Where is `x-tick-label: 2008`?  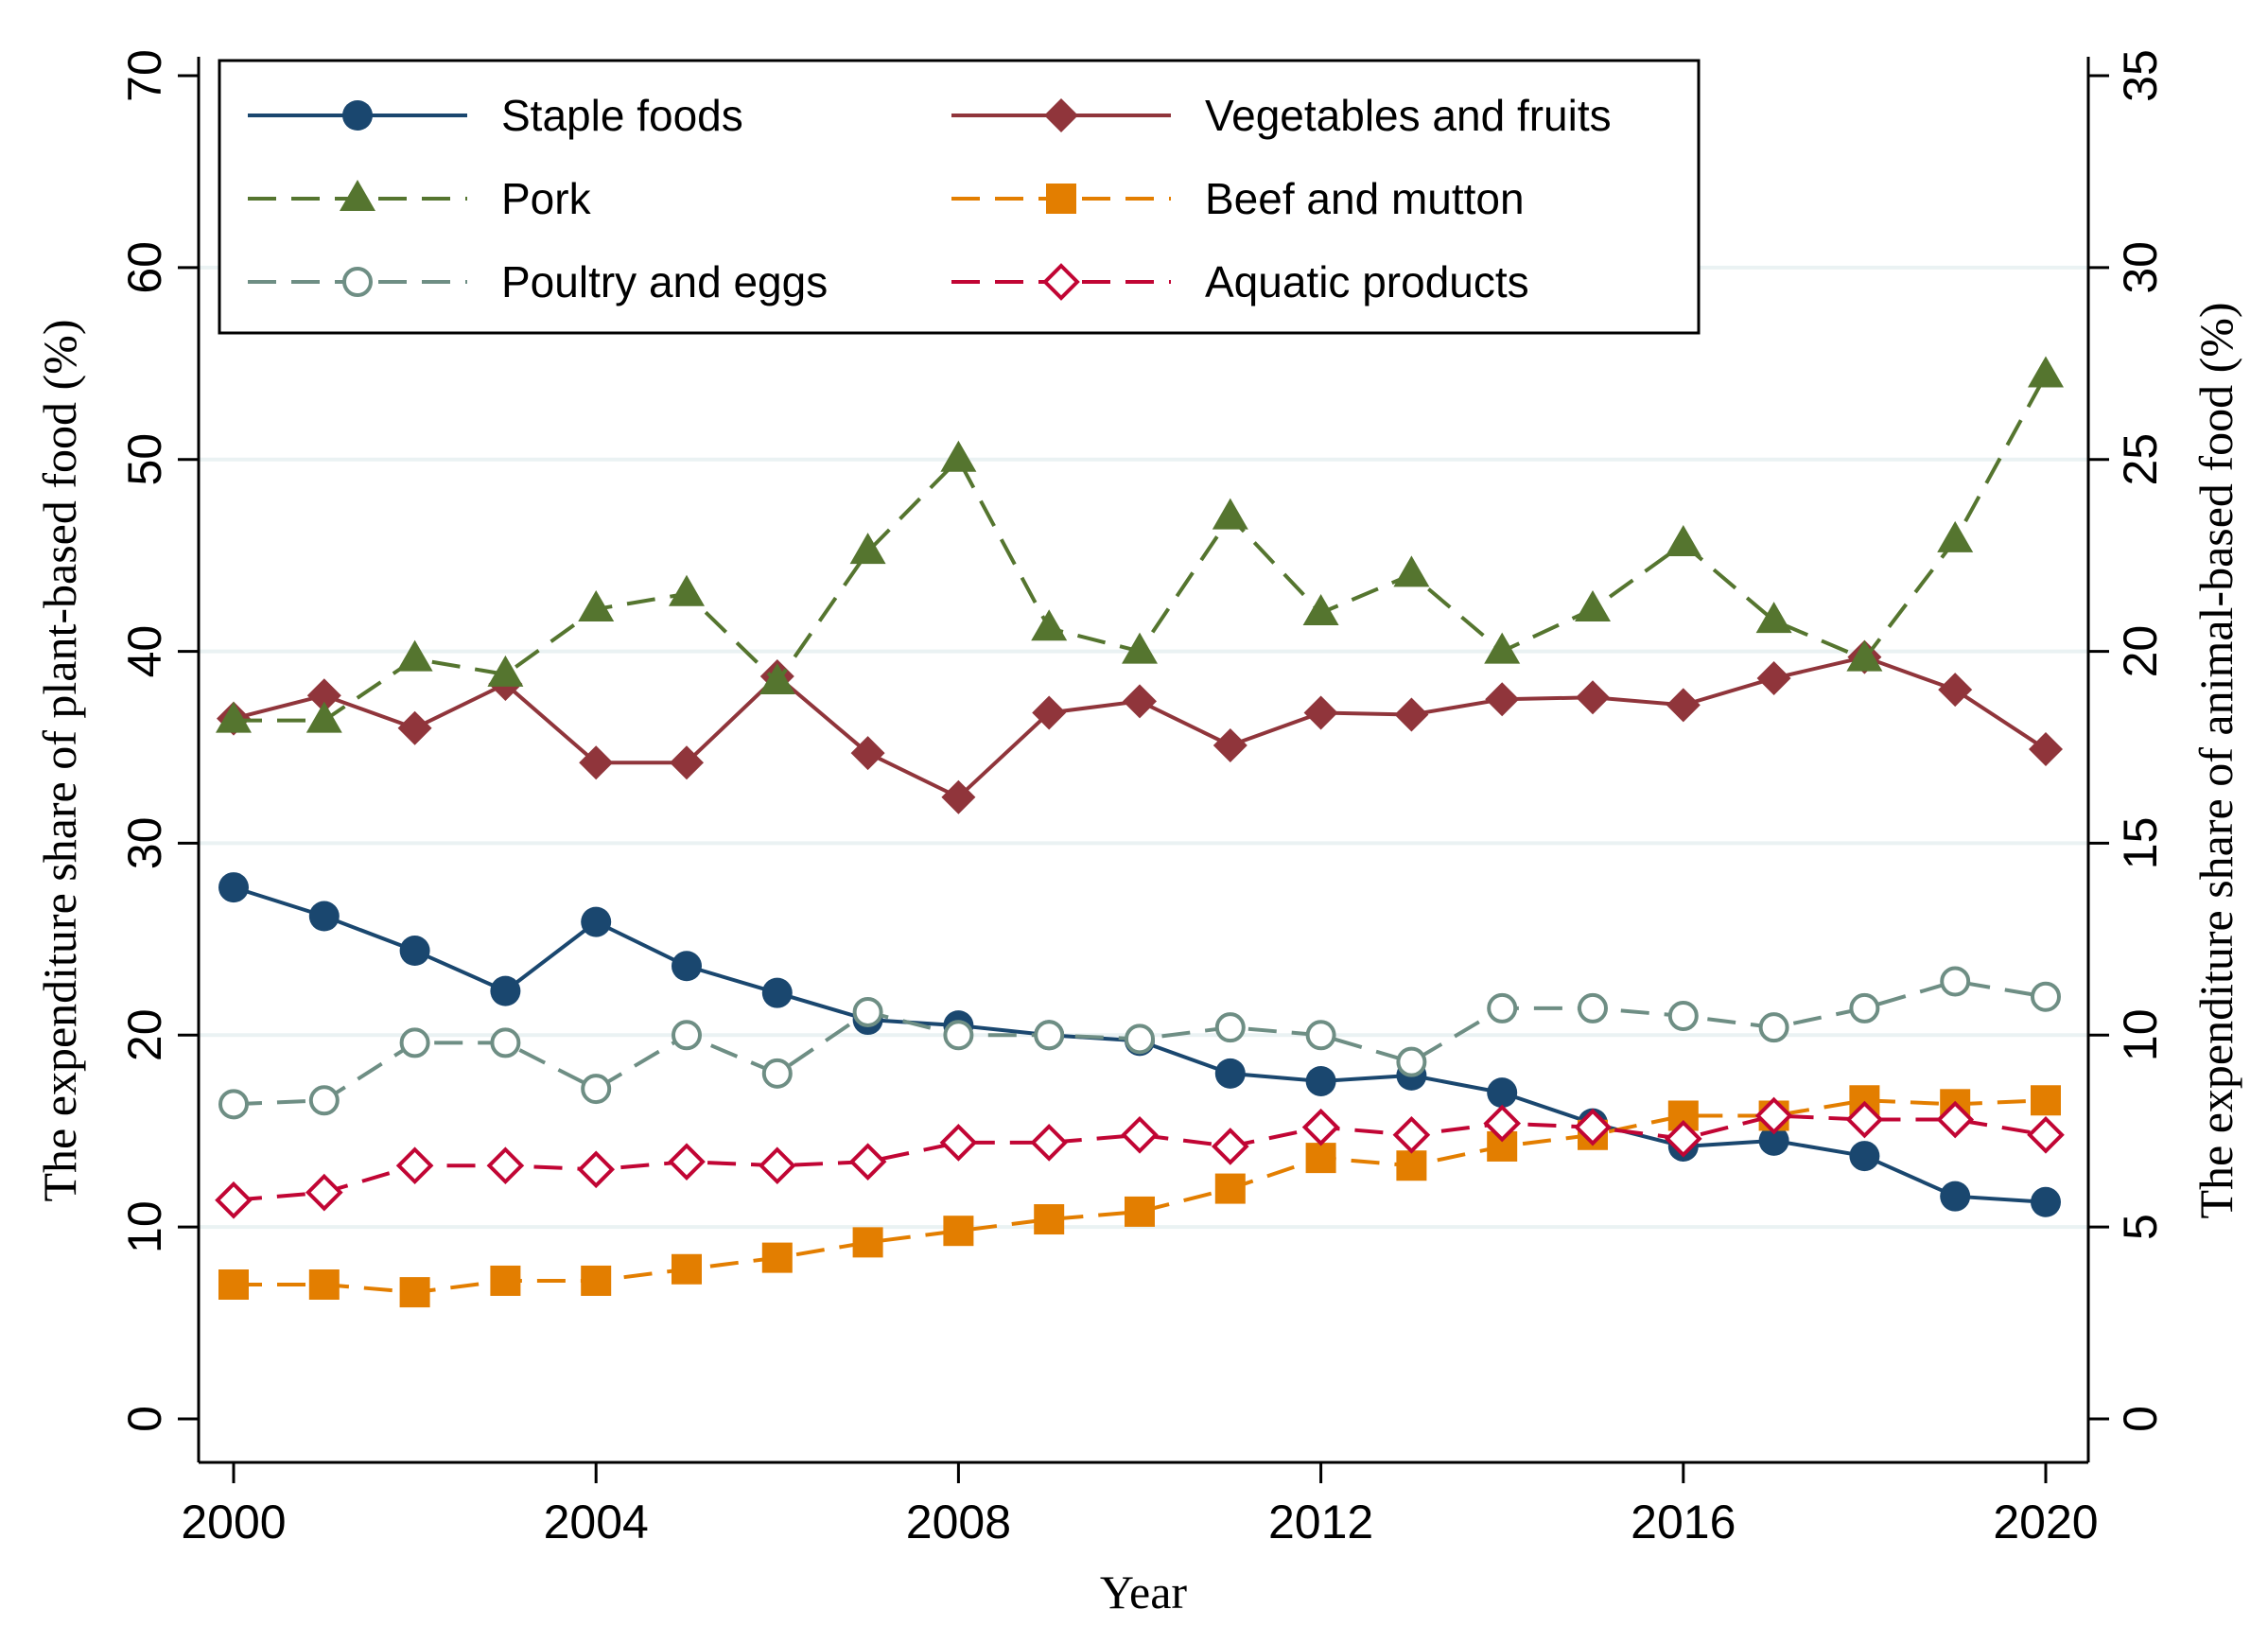
x-tick-label: 2008 is located at coordinates (958, 1522).